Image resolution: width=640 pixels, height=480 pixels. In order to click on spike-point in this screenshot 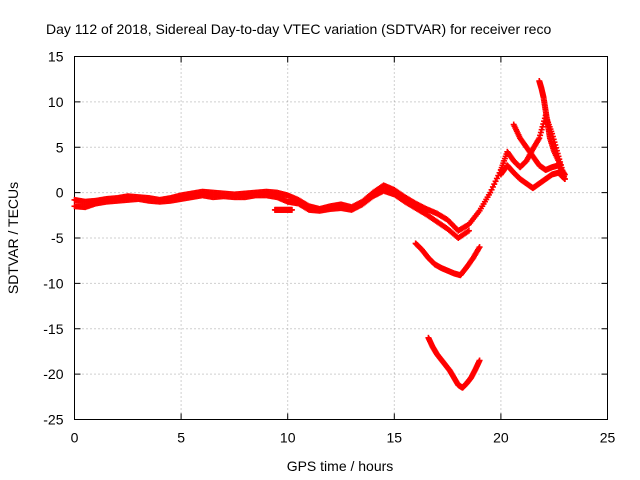, I will do `click(560, 165)`.